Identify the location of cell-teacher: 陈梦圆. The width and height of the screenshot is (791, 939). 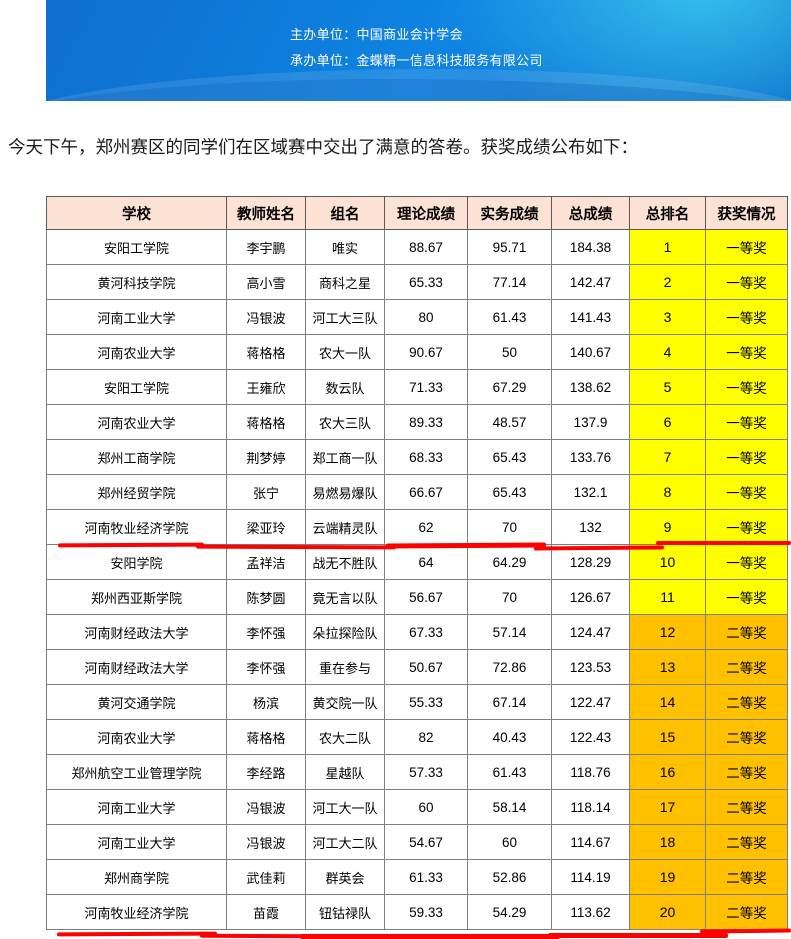
(266, 597).